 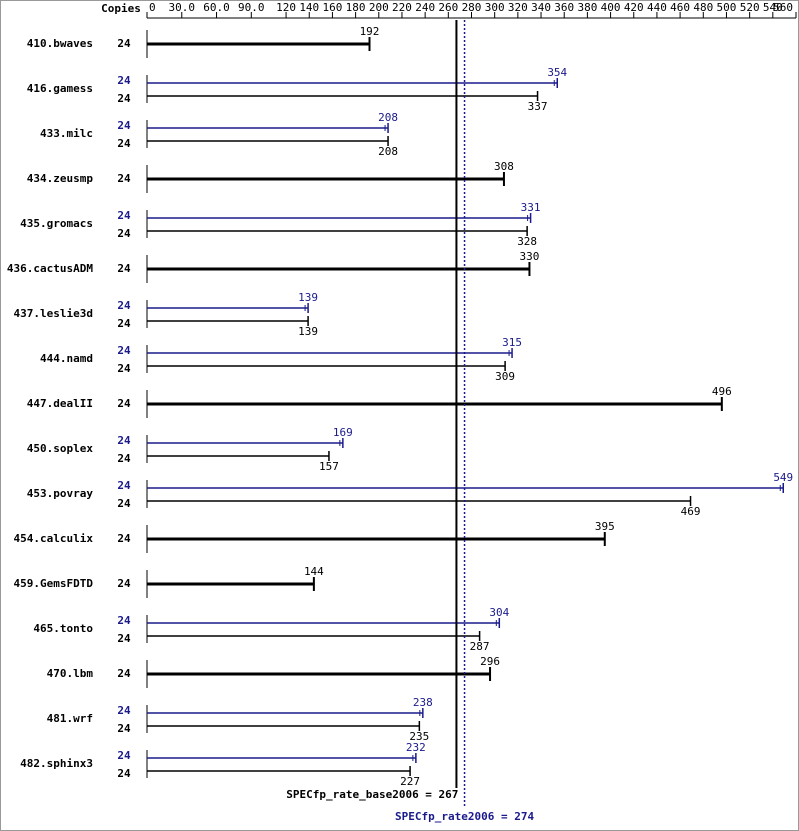 What do you see at coordinates (388, 151) in the screenshot?
I see `value-label: 208` at bounding box center [388, 151].